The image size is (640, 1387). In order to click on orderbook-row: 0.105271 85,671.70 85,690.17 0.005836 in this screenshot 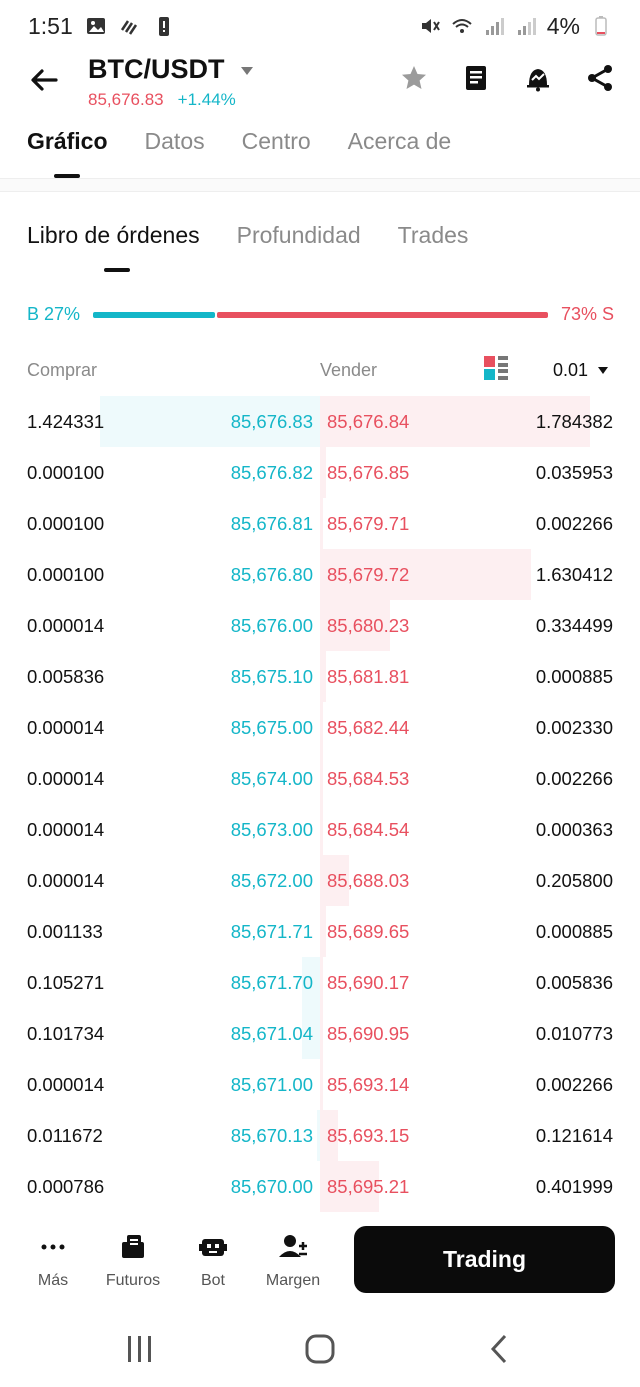, I will do `click(320, 982)`.